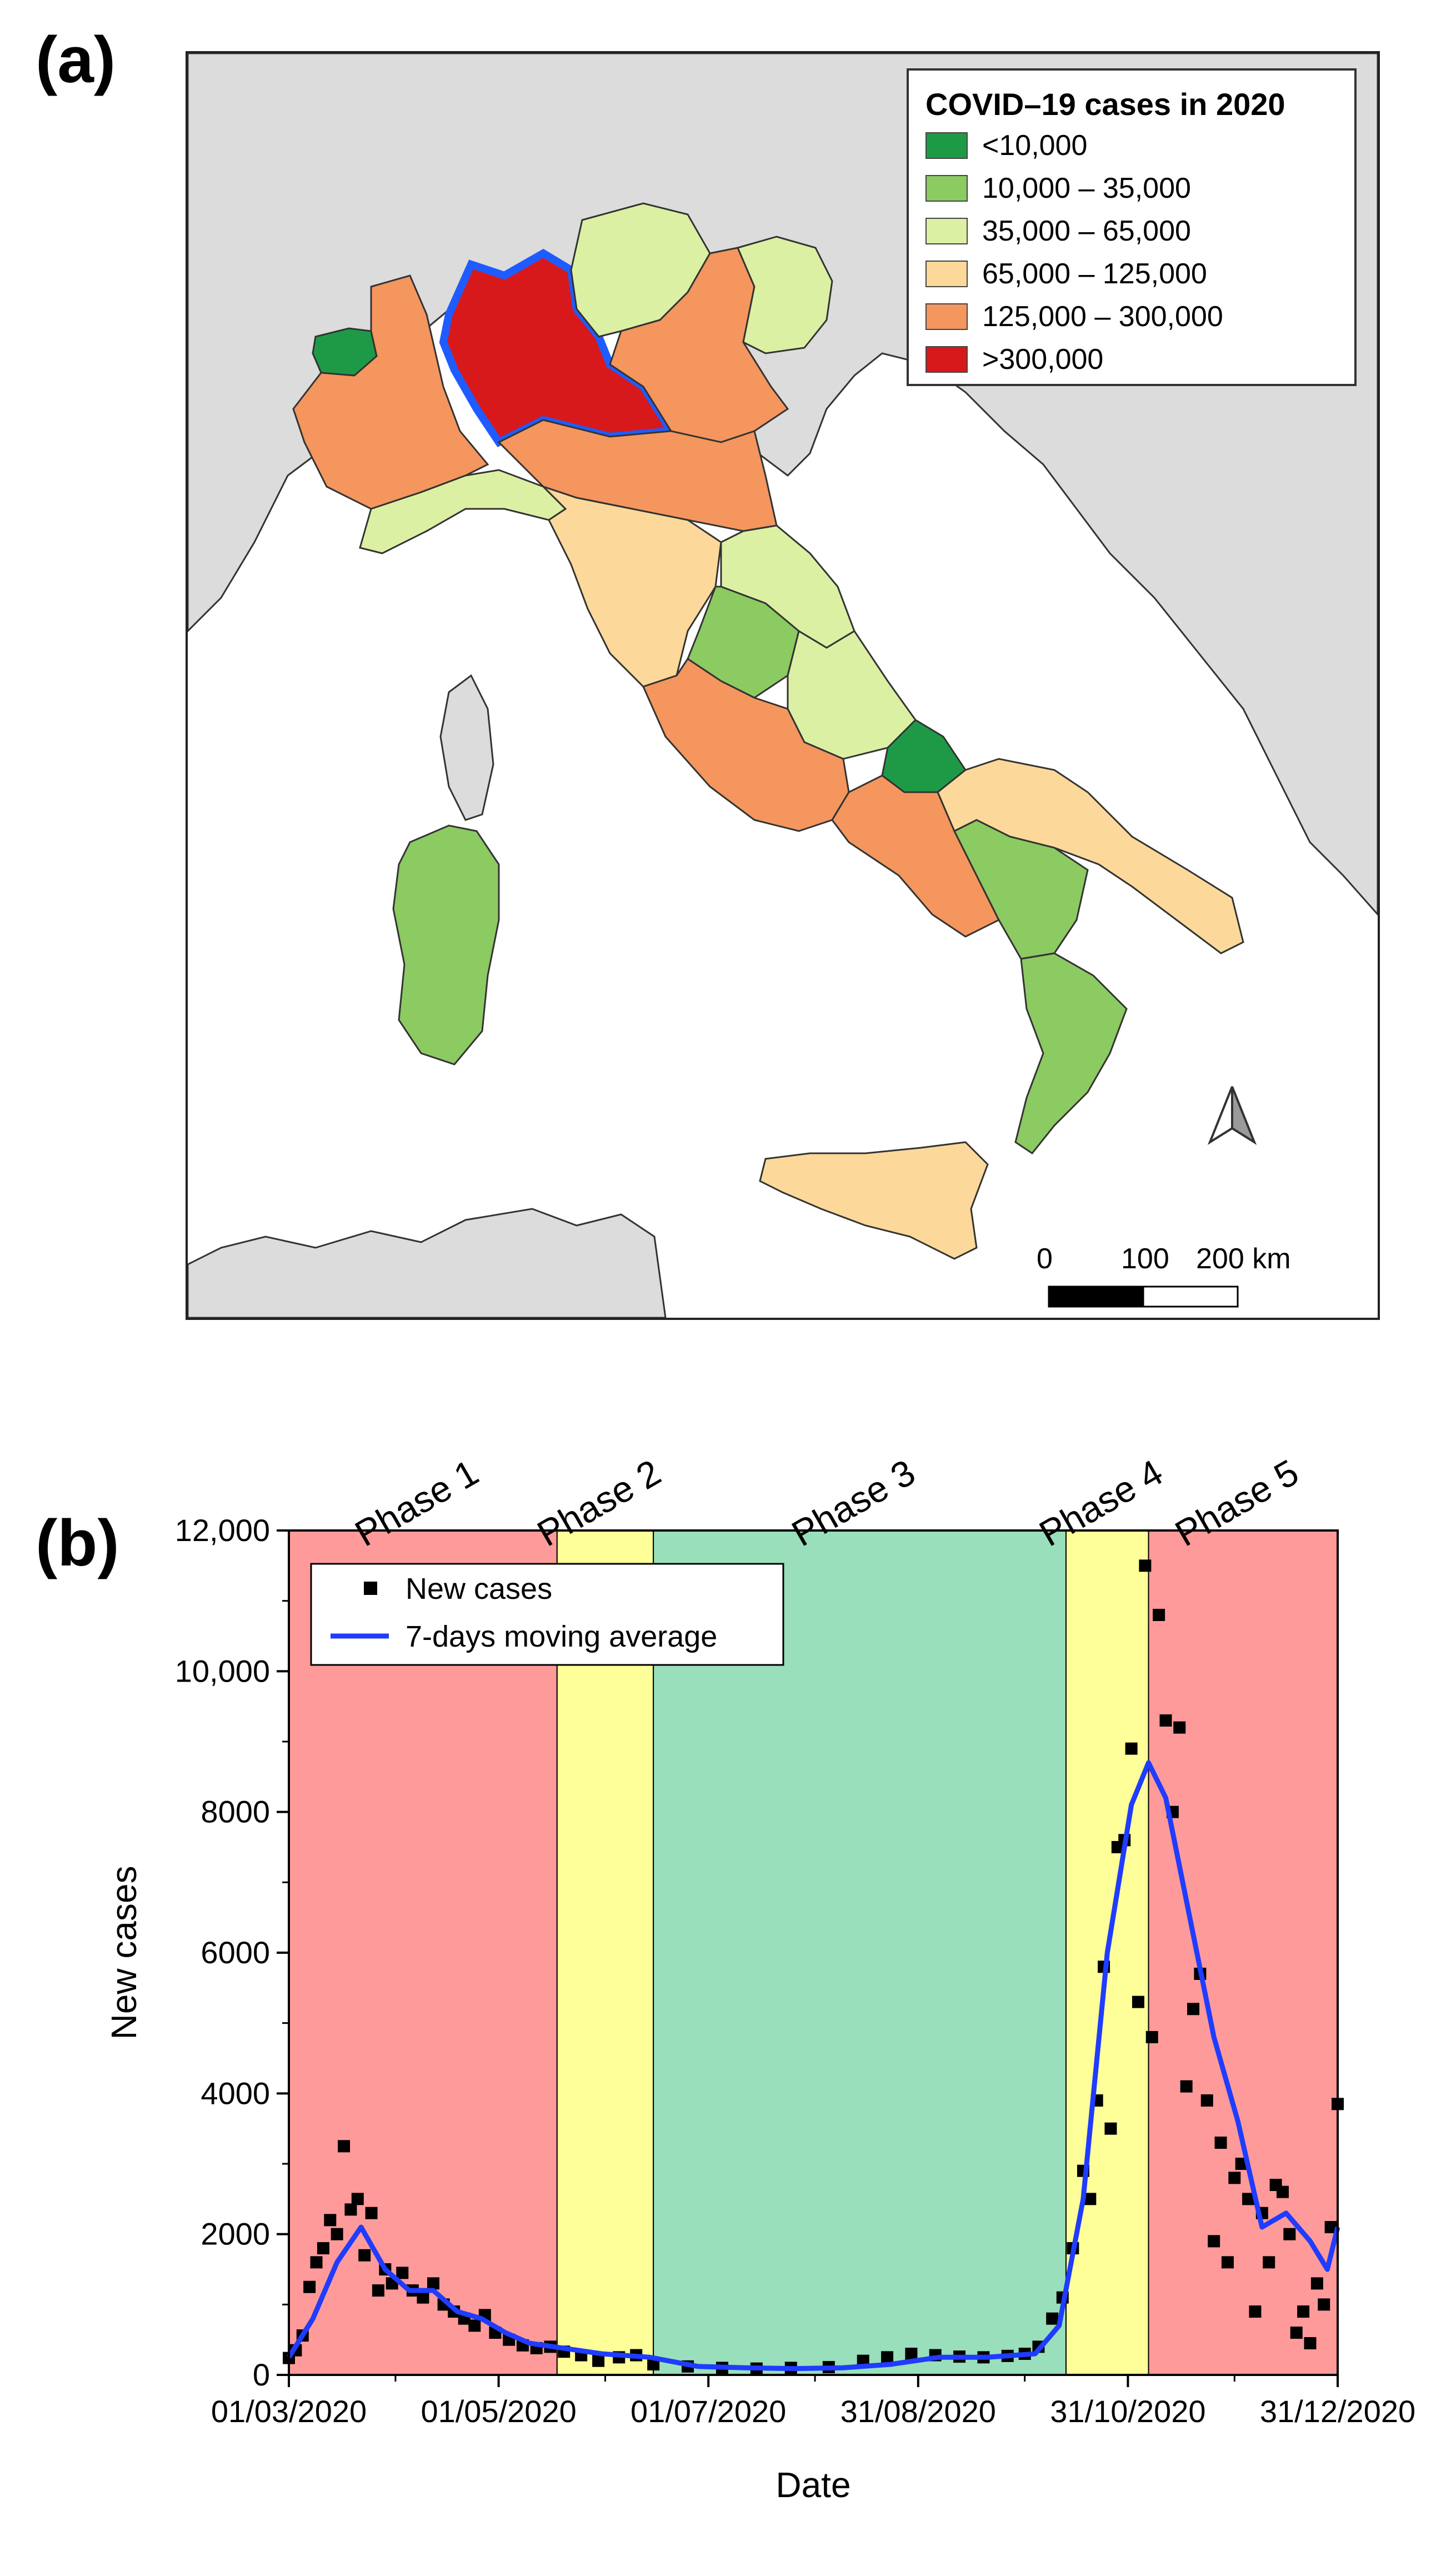 Image resolution: width=1456 pixels, height=2566 pixels. I want to click on legend-label: 65,000 – 125,000, so click(1094, 274).